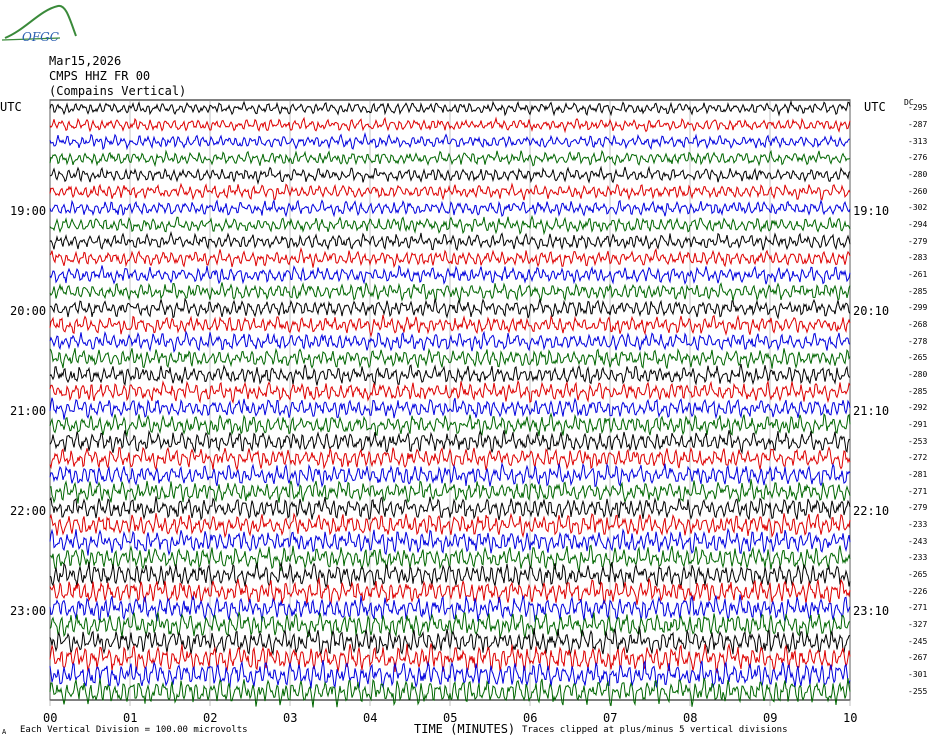  I want to click on dc-offset-label: -287, so click(918, 124).